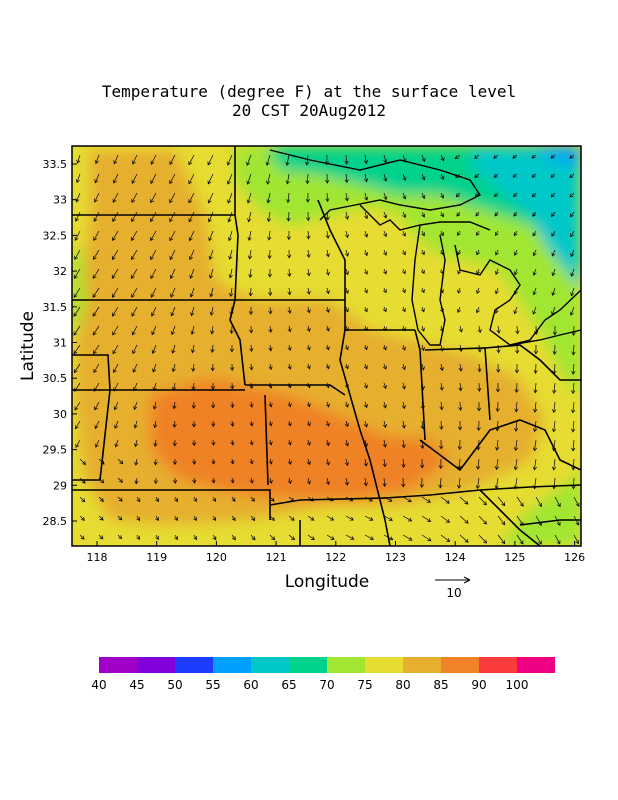  Describe the element at coordinates (55, 307) in the screenshot. I see `y-tick-label: 31.5` at that location.